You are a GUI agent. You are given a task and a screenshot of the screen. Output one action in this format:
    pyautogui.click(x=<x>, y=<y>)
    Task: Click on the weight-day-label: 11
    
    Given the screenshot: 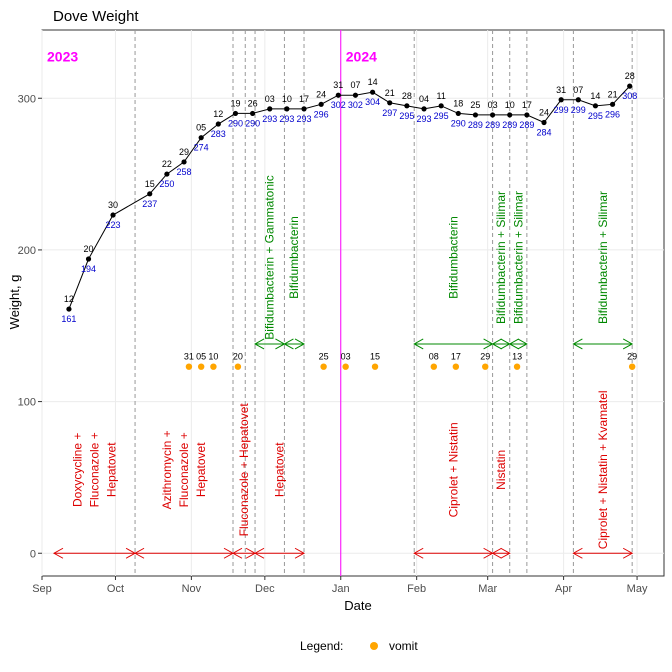 What is the action you would take?
    pyautogui.click(x=440, y=96)
    